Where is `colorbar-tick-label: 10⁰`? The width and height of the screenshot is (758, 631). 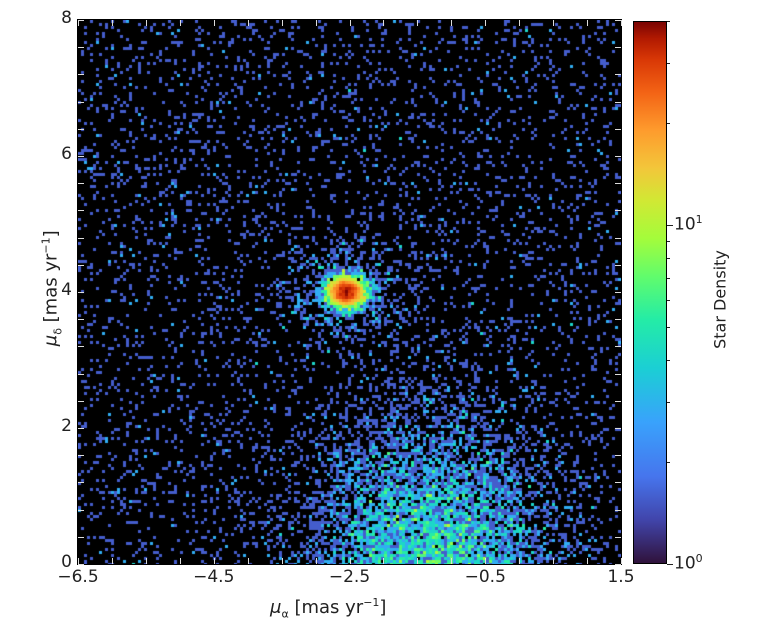 colorbar-tick-label: 10⁰ is located at coordinates (688, 563).